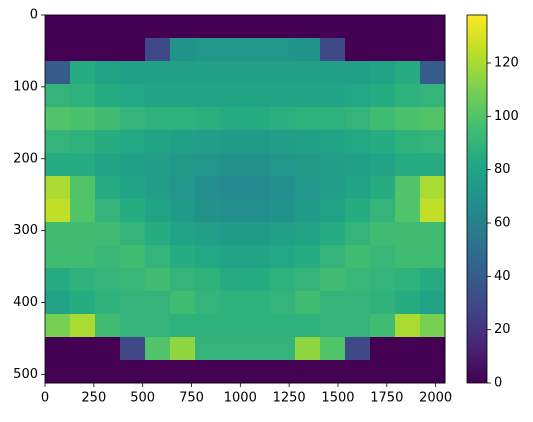 The height and width of the screenshot is (422, 533). I want to click on colorbar-tick-label: 120, so click(506, 63).